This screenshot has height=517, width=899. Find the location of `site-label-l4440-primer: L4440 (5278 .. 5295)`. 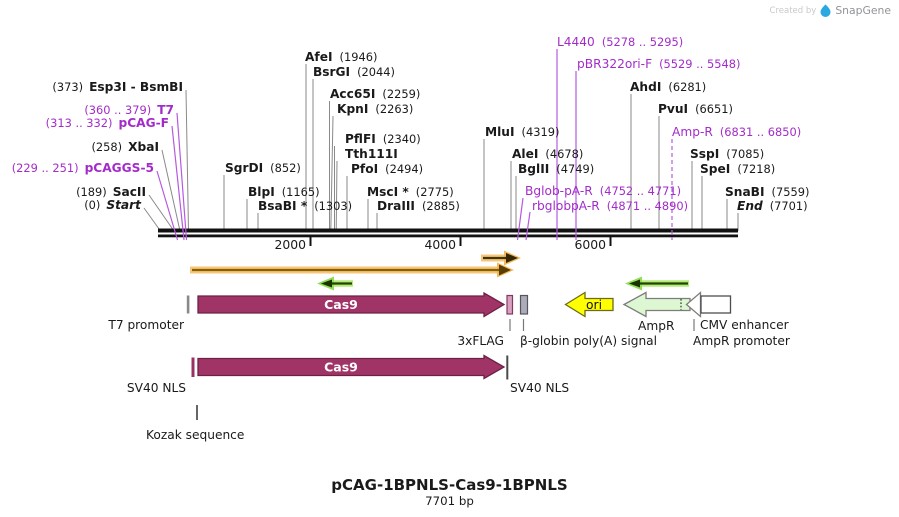

site-label-l4440-primer: L4440 (5278 .. 5295) is located at coordinates (620, 42).